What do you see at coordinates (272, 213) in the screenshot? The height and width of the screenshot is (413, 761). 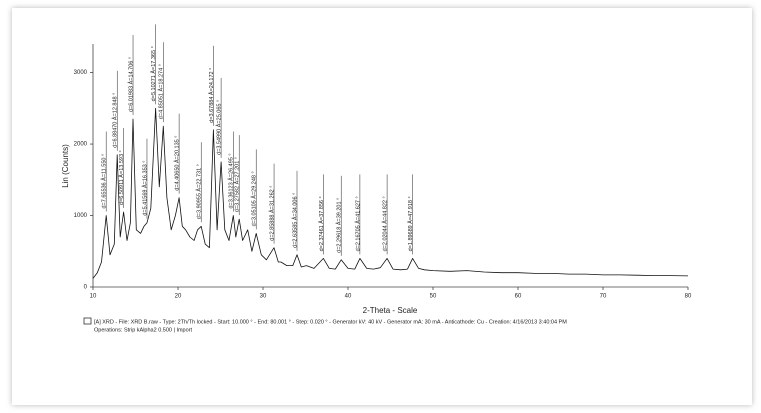 I see `annotation-label: d=2.85888 Å=31.262 °` at bounding box center [272, 213].